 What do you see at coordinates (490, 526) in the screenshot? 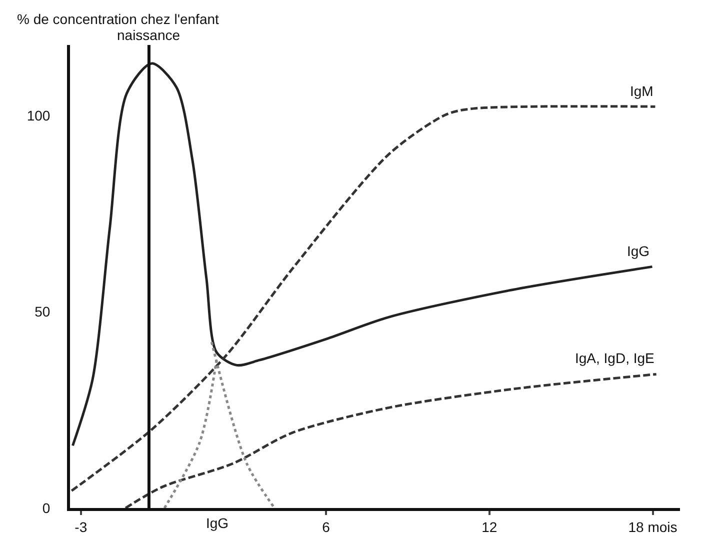
I see `x-tick-label: 12` at bounding box center [490, 526].